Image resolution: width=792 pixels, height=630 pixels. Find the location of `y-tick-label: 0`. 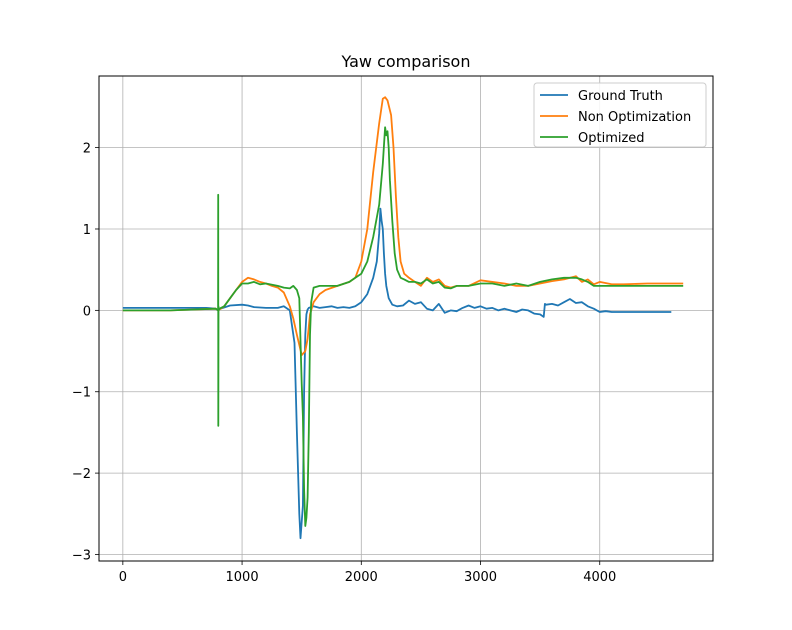

y-tick-label: 0 is located at coordinates (87, 311).